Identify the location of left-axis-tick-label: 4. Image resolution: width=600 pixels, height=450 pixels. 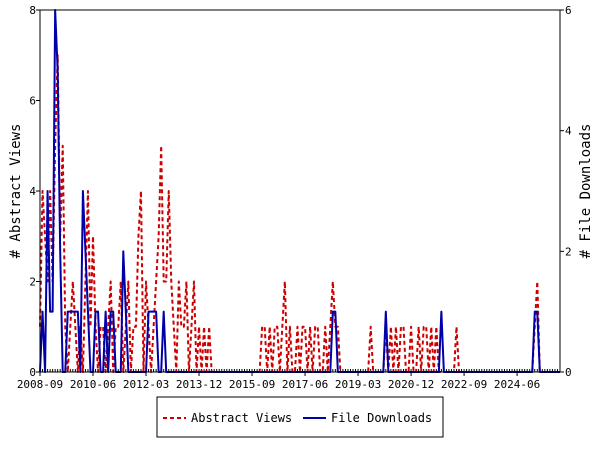
(32, 191).